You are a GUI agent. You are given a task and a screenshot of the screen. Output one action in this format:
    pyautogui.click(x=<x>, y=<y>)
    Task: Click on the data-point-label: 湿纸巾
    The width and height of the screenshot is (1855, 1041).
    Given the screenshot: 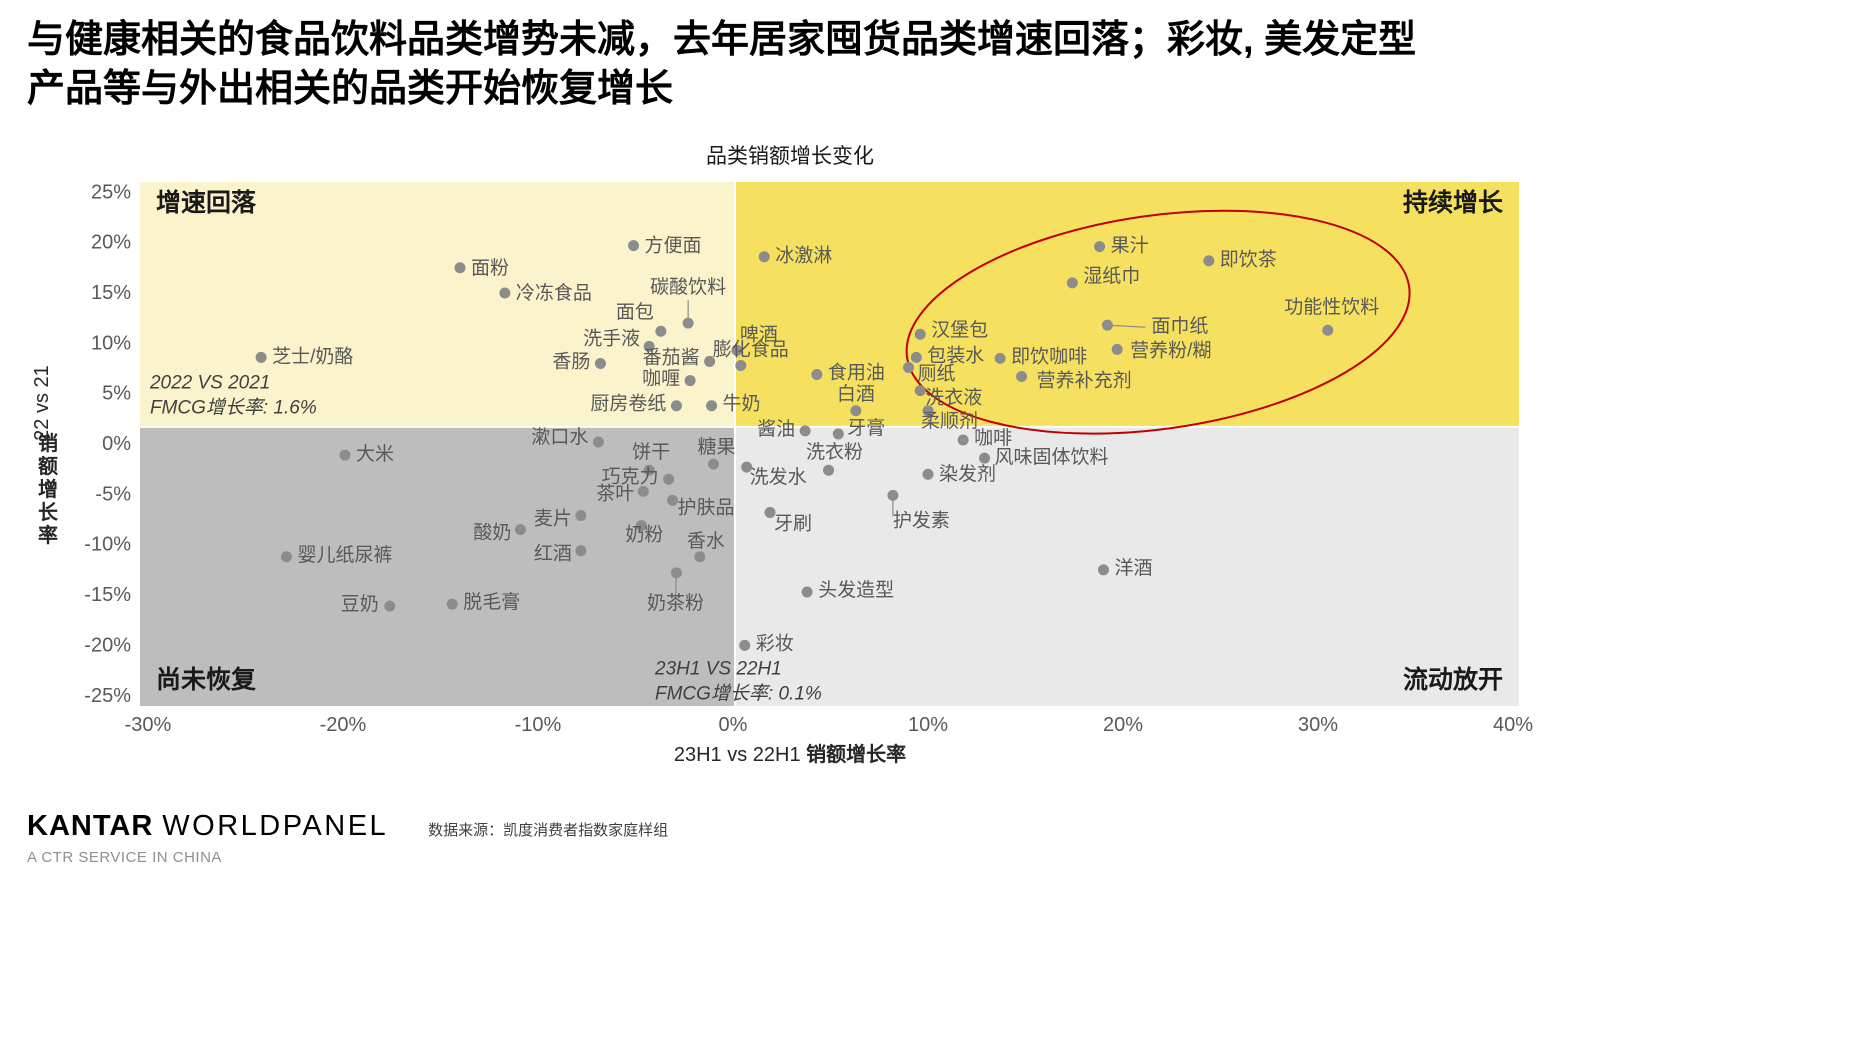 What is the action you would take?
    pyautogui.click(x=1111, y=276)
    